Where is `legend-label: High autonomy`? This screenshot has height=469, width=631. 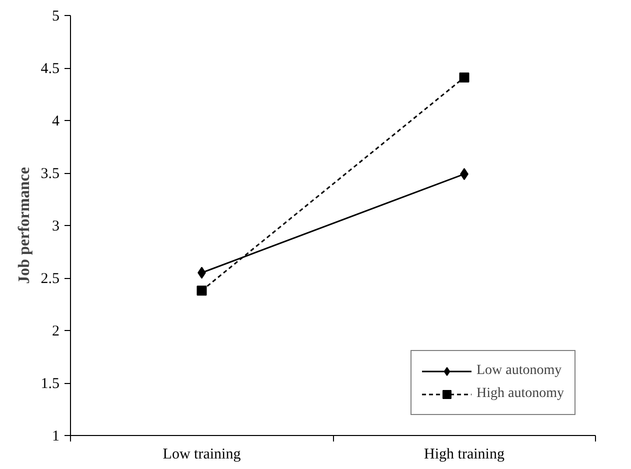
legend-label: High autonomy is located at coordinates (520, 394).